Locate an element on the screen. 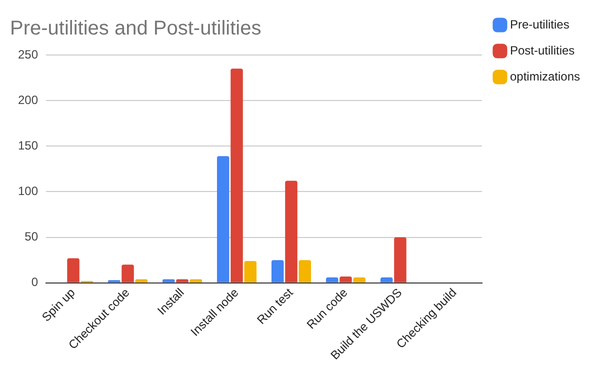 The width and height of the screenshot is (600, 371). legend-label: optimizations is located at coordinates (545, 76).